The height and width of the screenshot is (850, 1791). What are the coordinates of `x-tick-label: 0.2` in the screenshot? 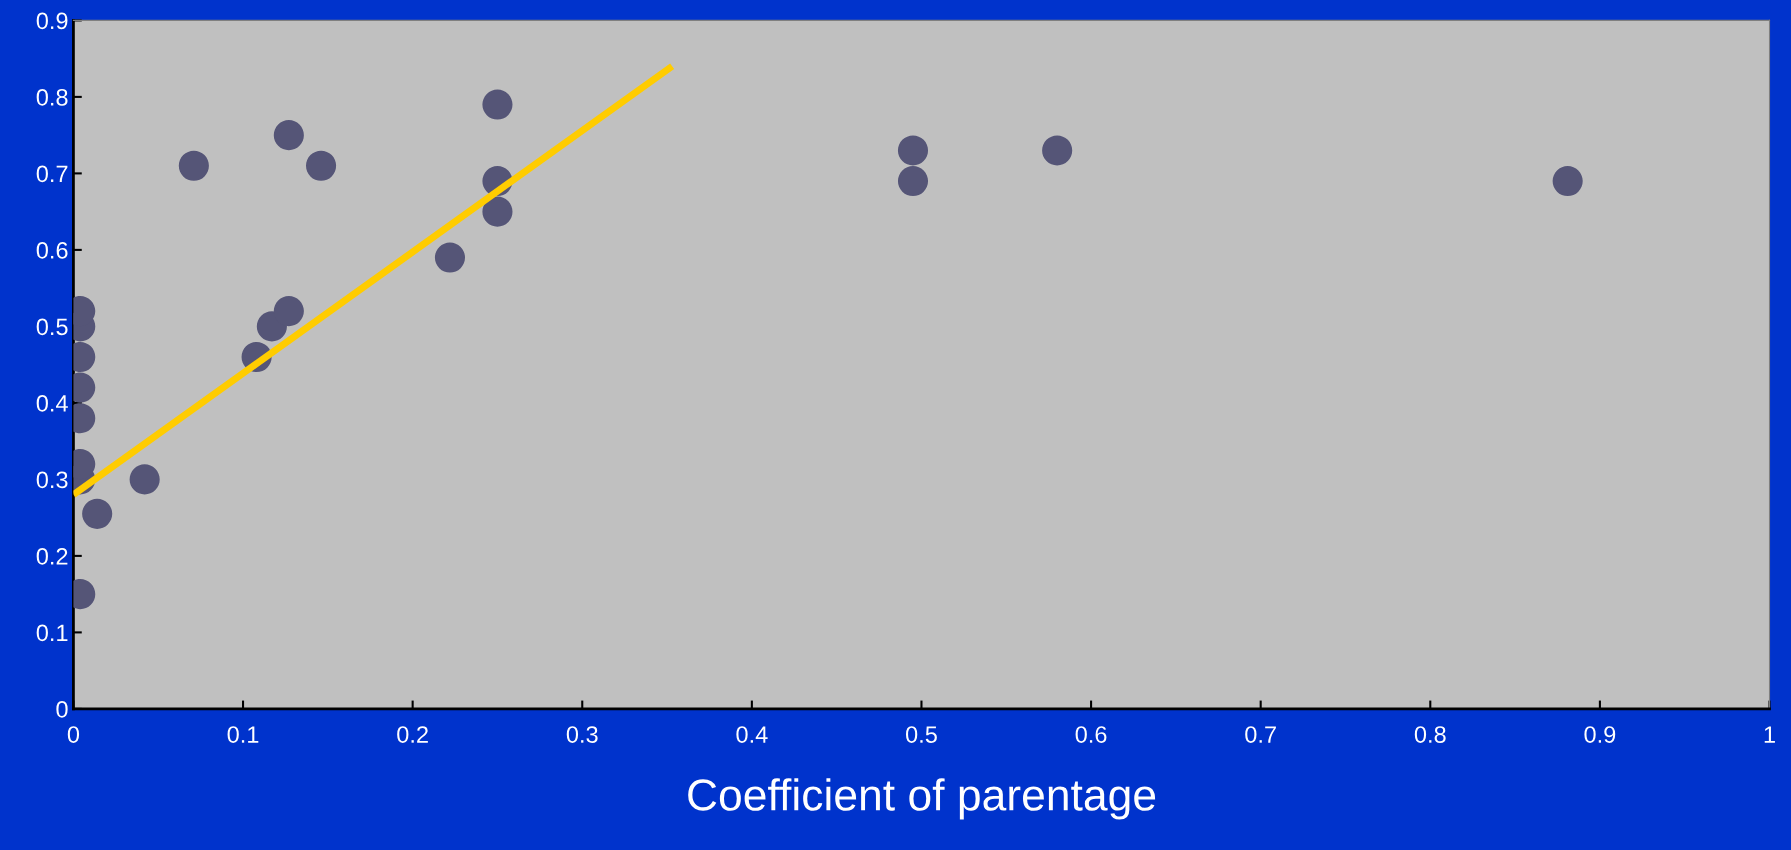 It's located at (412, 734).